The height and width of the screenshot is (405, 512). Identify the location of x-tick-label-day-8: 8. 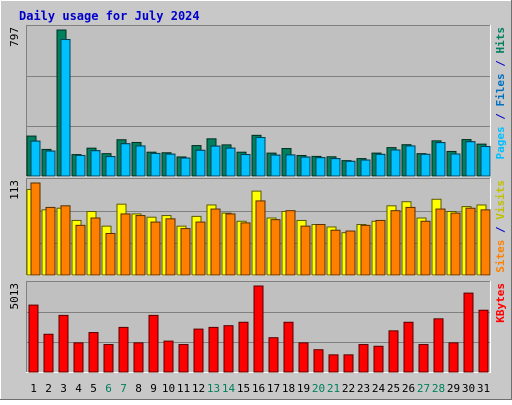
(138, 388).